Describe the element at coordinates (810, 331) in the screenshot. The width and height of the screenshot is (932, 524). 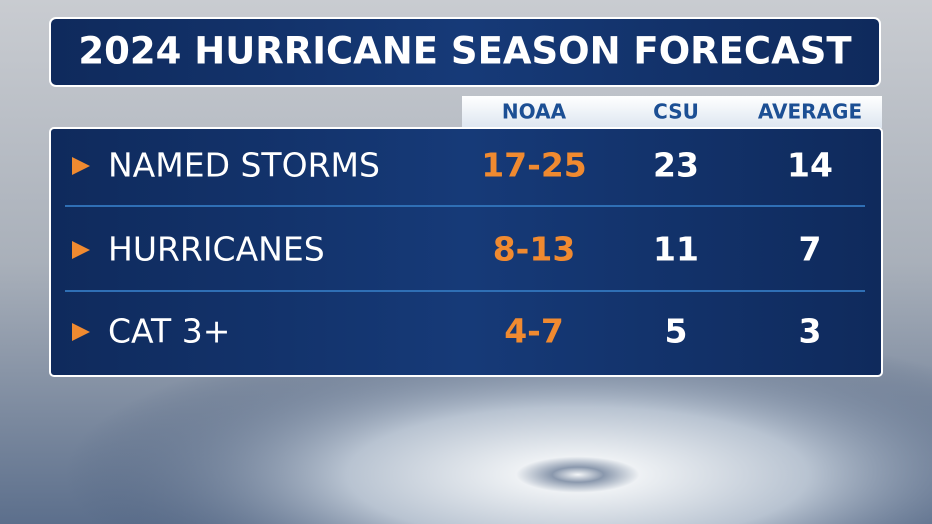
I see `cell-value: 3` at that location.